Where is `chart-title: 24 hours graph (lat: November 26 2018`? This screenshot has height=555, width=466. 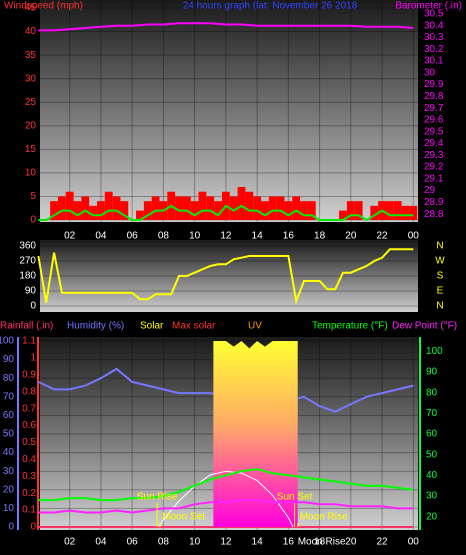 chart-title: 24 hours graph (lat: November 26 2018 is located at coordinates (270, 6).